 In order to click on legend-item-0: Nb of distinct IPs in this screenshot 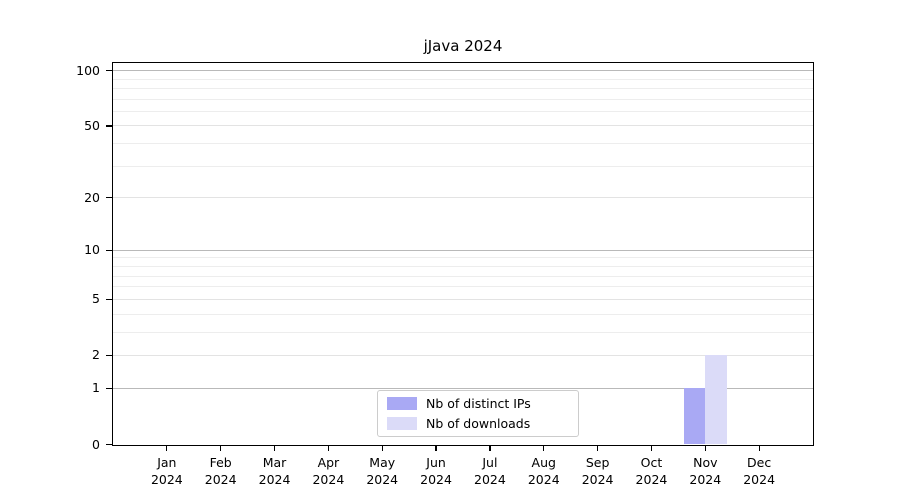, I will do `click(478, 403)`.